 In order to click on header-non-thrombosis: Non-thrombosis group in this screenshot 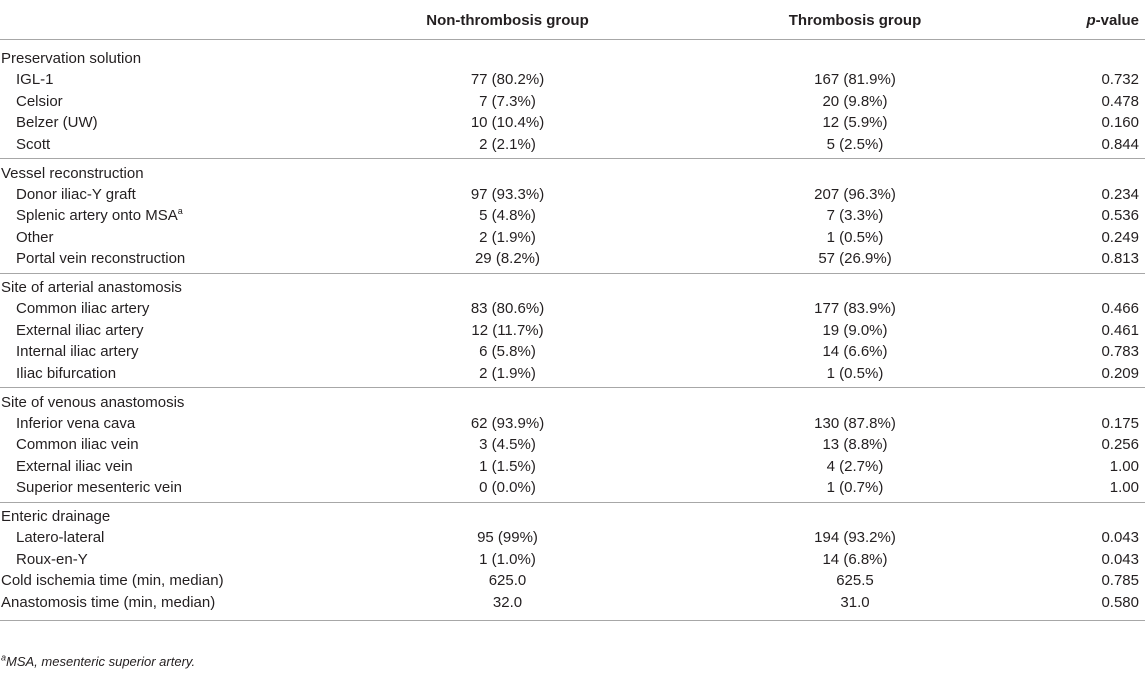, I will do `click(507, 20)`.